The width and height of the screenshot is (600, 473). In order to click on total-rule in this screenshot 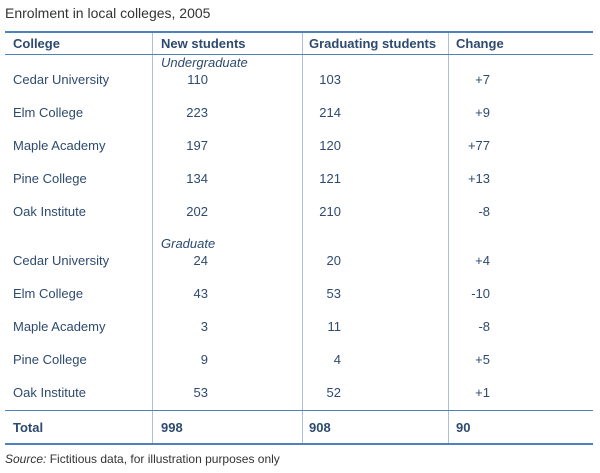, I will do `click(299, 410)`.